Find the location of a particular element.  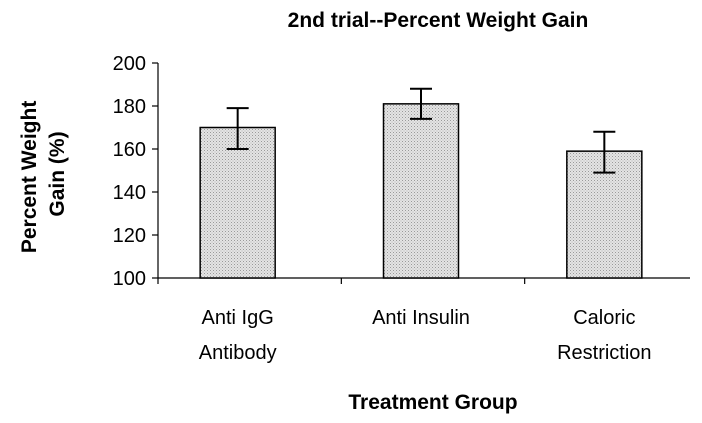

y-axis-title: Percent Weight Gain (%) is located at coordinates (43, 174).